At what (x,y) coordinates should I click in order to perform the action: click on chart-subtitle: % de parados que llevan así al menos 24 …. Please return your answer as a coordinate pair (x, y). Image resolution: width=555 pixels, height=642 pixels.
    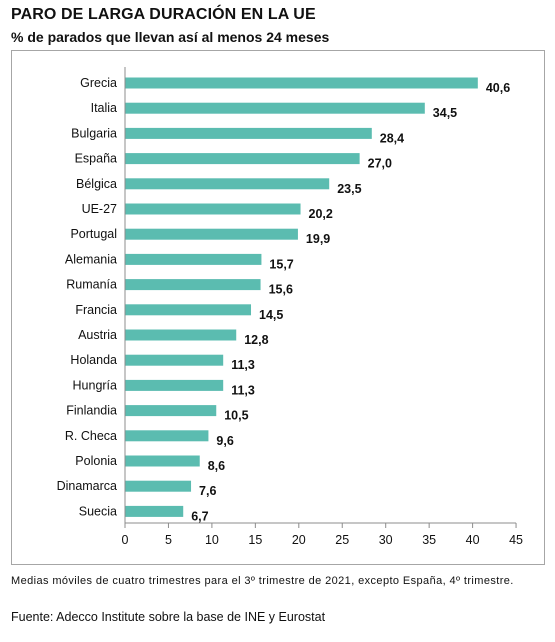
    Looking at the image, I should click on (170, 37).